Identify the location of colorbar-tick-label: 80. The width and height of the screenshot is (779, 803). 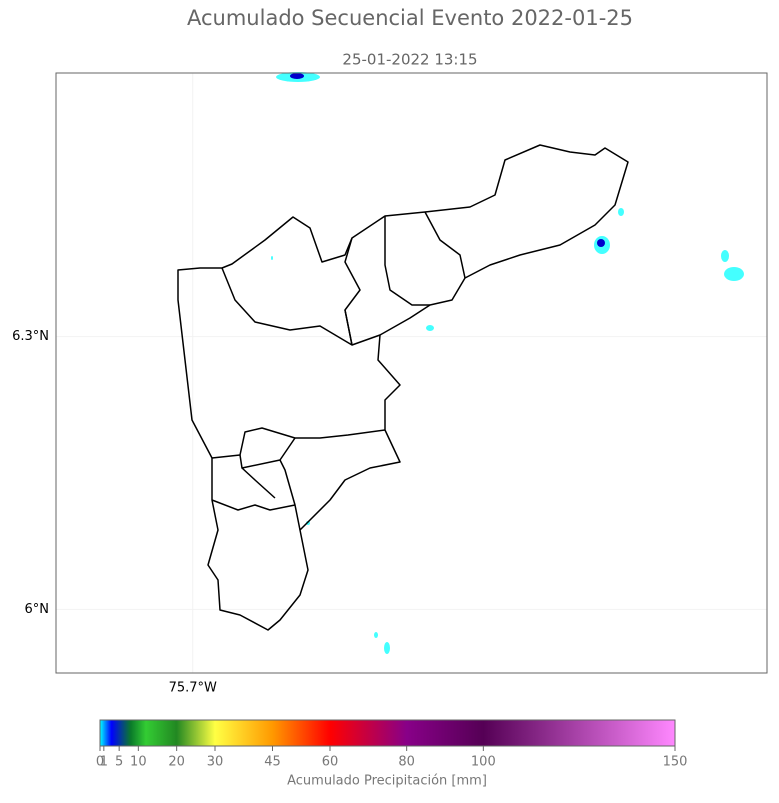
(406, 762).